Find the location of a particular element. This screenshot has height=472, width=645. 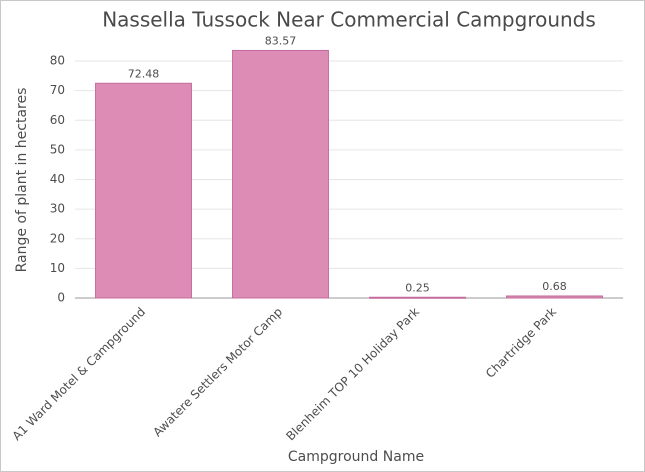

value-label: 72.48 is located at coordinates (144, 73).